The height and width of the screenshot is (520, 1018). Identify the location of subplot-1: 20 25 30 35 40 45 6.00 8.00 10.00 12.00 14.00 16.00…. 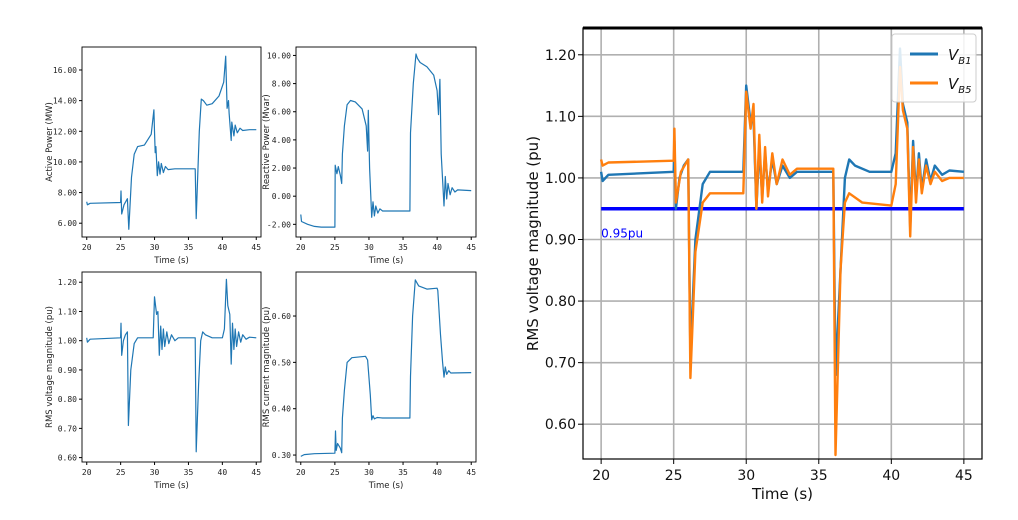
(153, 156).